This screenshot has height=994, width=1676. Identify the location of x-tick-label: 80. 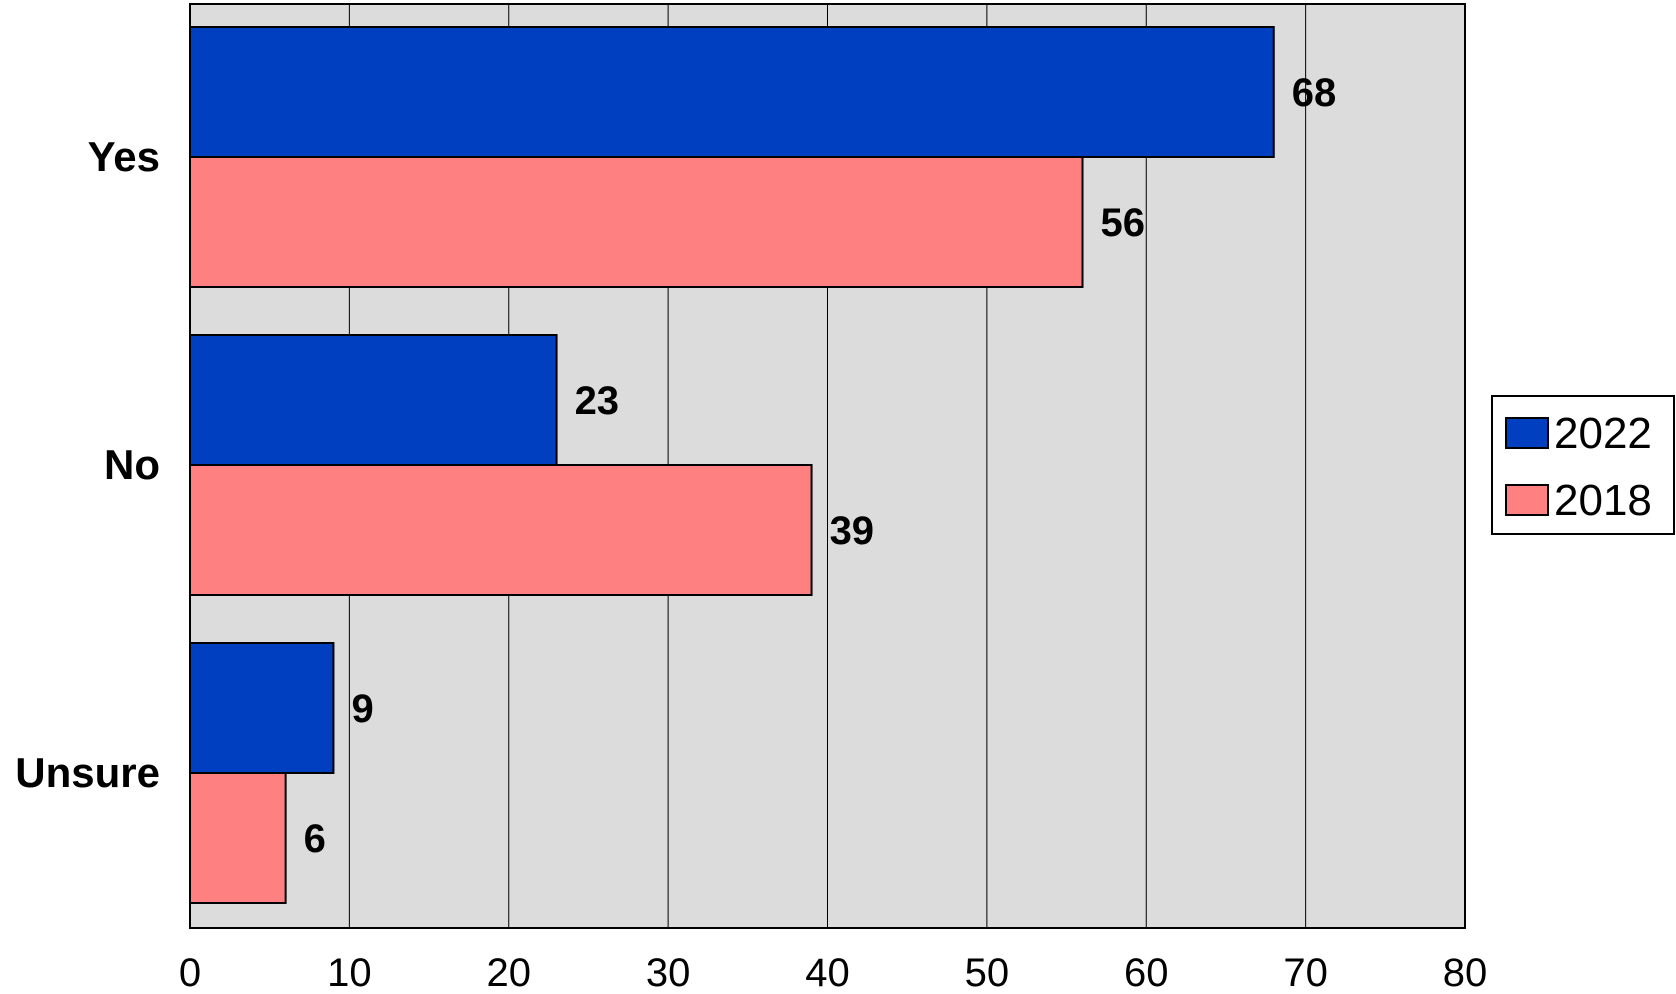
(1465, 972).